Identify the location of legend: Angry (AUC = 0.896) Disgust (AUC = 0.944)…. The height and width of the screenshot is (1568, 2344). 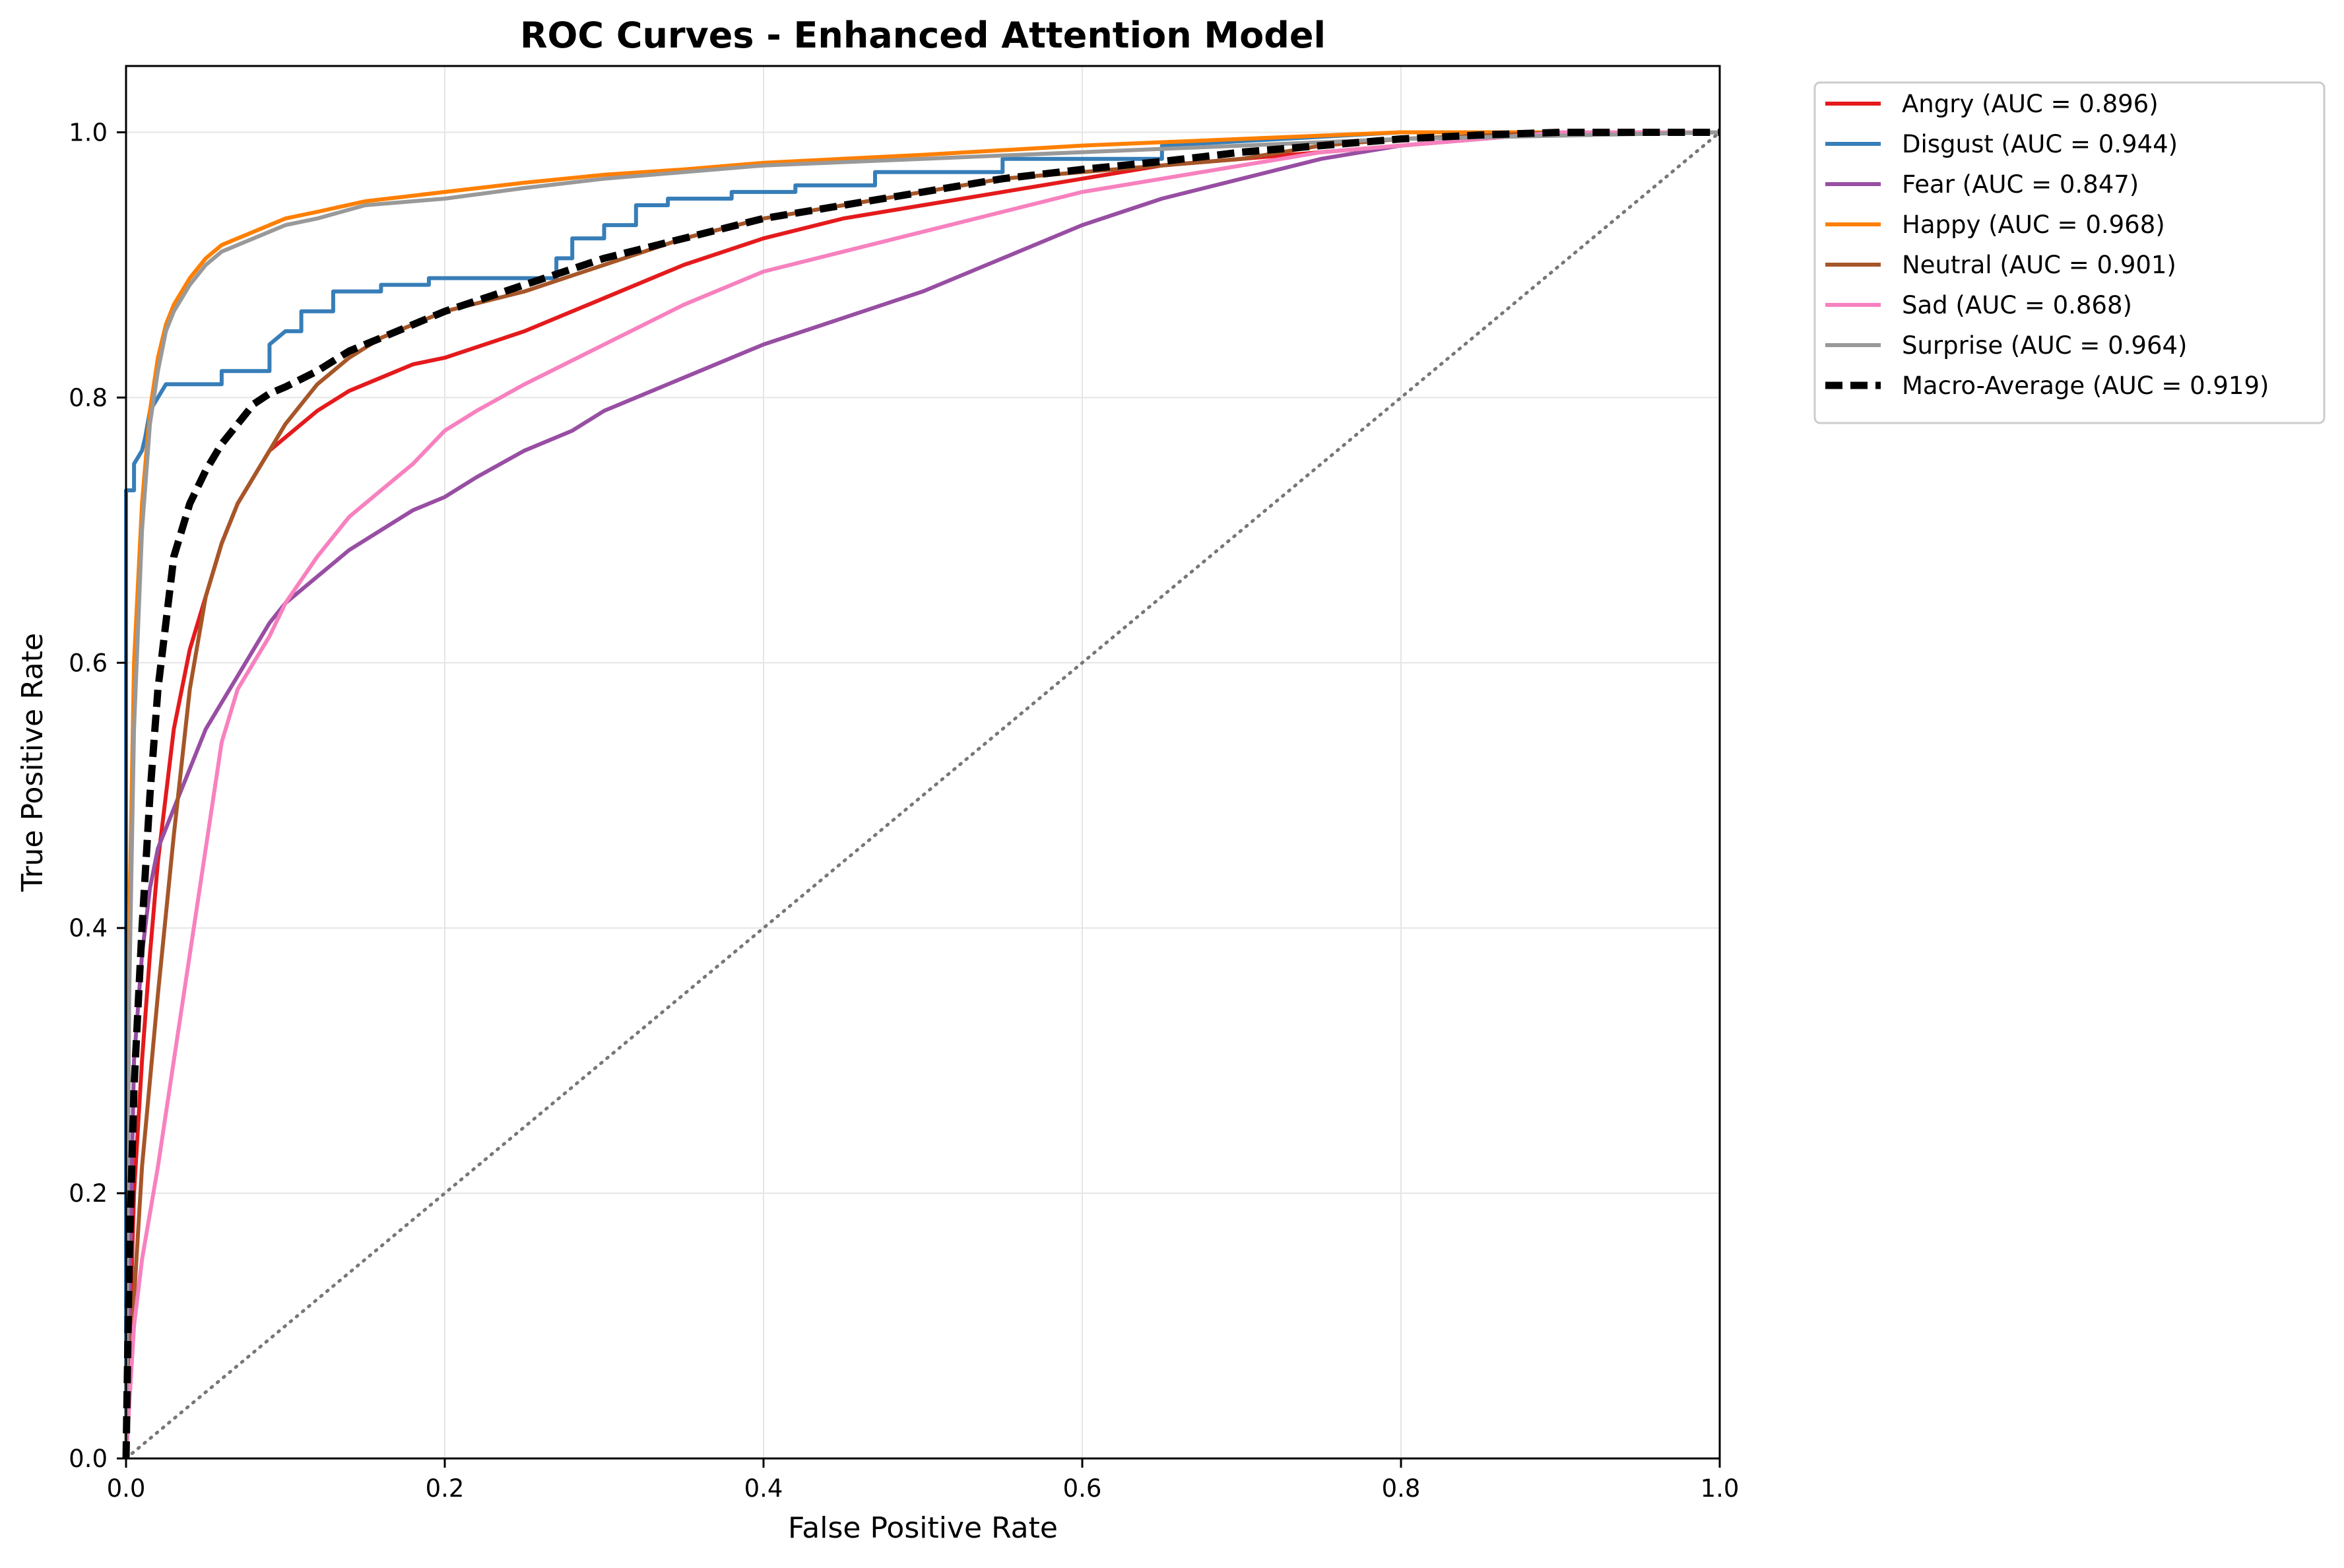
(2069, 252).